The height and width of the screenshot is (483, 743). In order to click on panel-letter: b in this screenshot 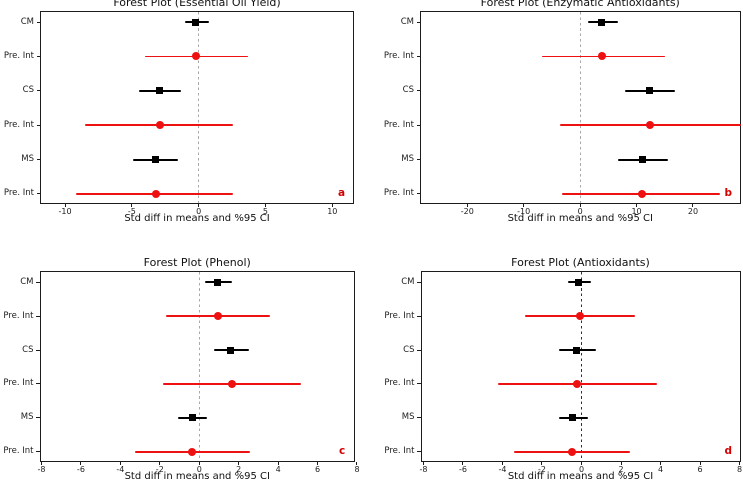, I will do `click(728, 192)`.